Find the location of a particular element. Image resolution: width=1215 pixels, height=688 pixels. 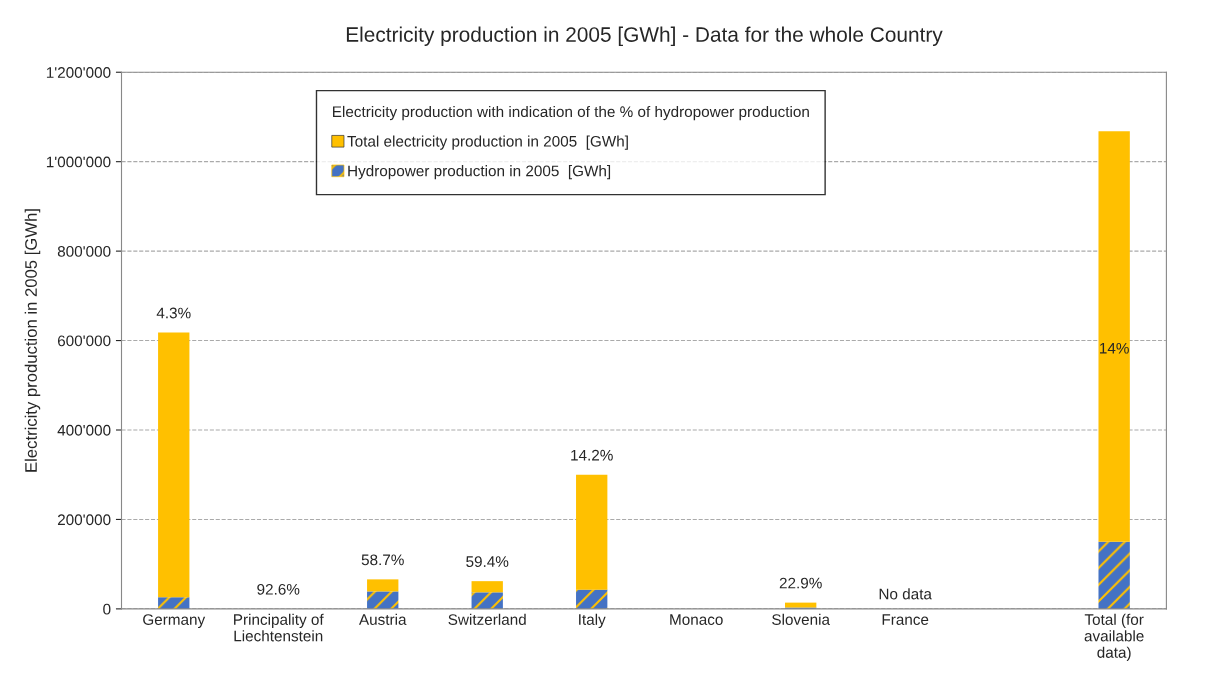

x-tick-label: Principality of Liechtenstein is located at coordinates (279, 627).